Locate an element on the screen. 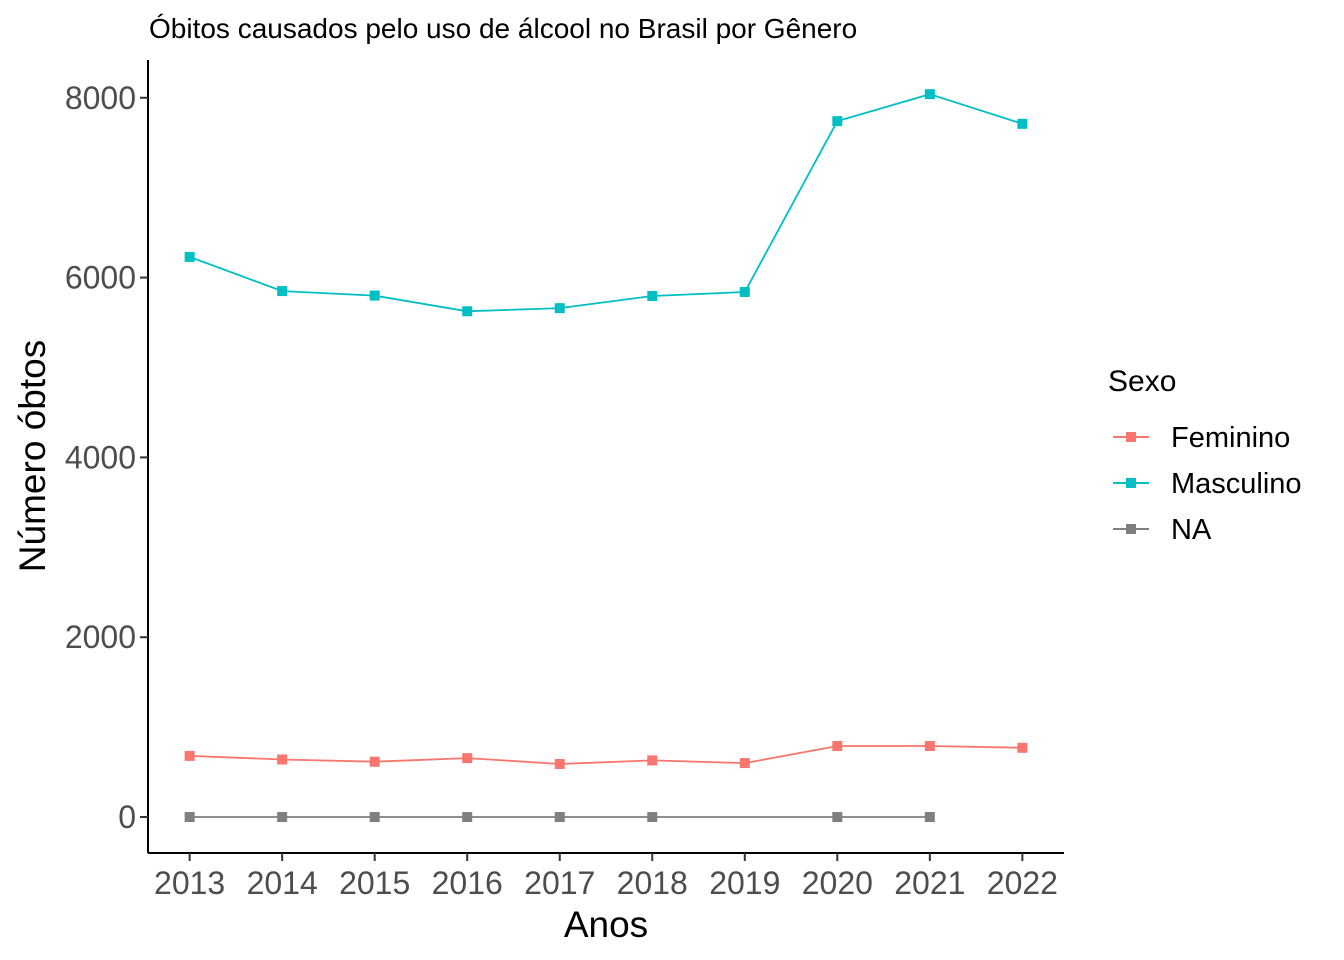 The image size is (1344, 960). x-tick-label: 2017 is located at coordinates (559, 883).